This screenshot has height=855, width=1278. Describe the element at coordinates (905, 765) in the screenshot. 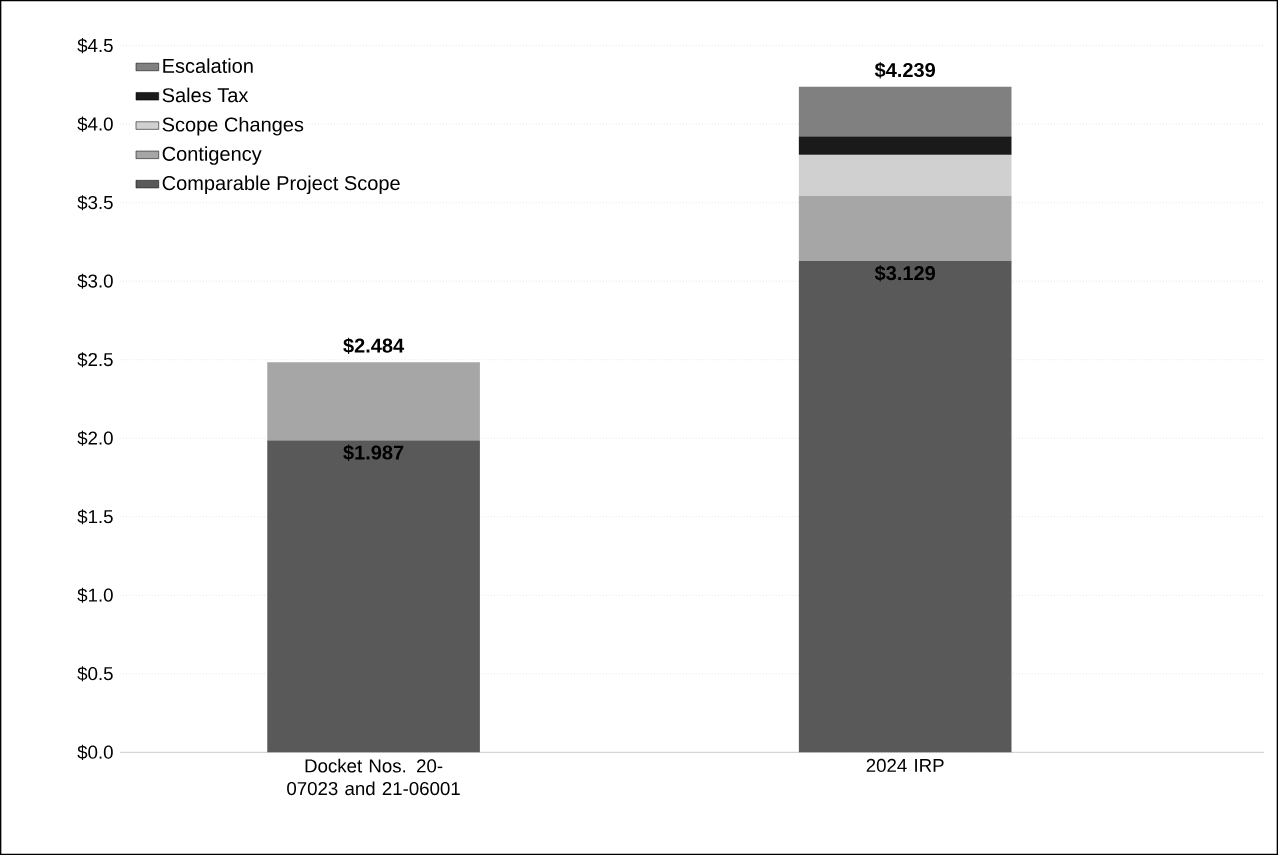

I see `x-tick-label: 2024 IRP` at that location.